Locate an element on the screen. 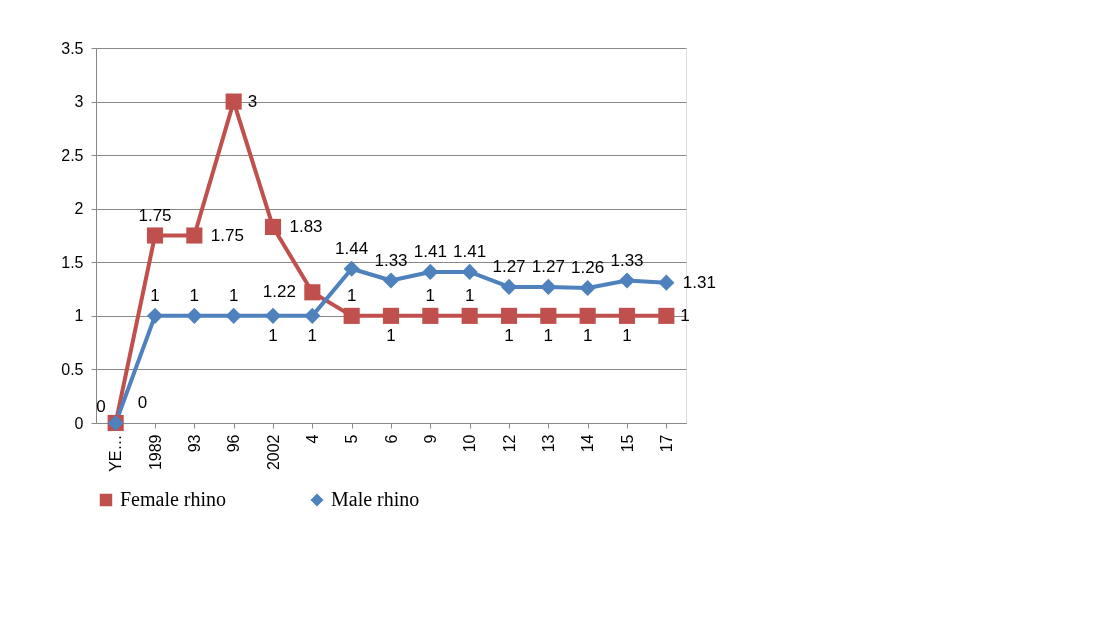 The width and height of the screenshot is (1115, 637). x-tick-label: 12 is located at coordinates (509, 443).